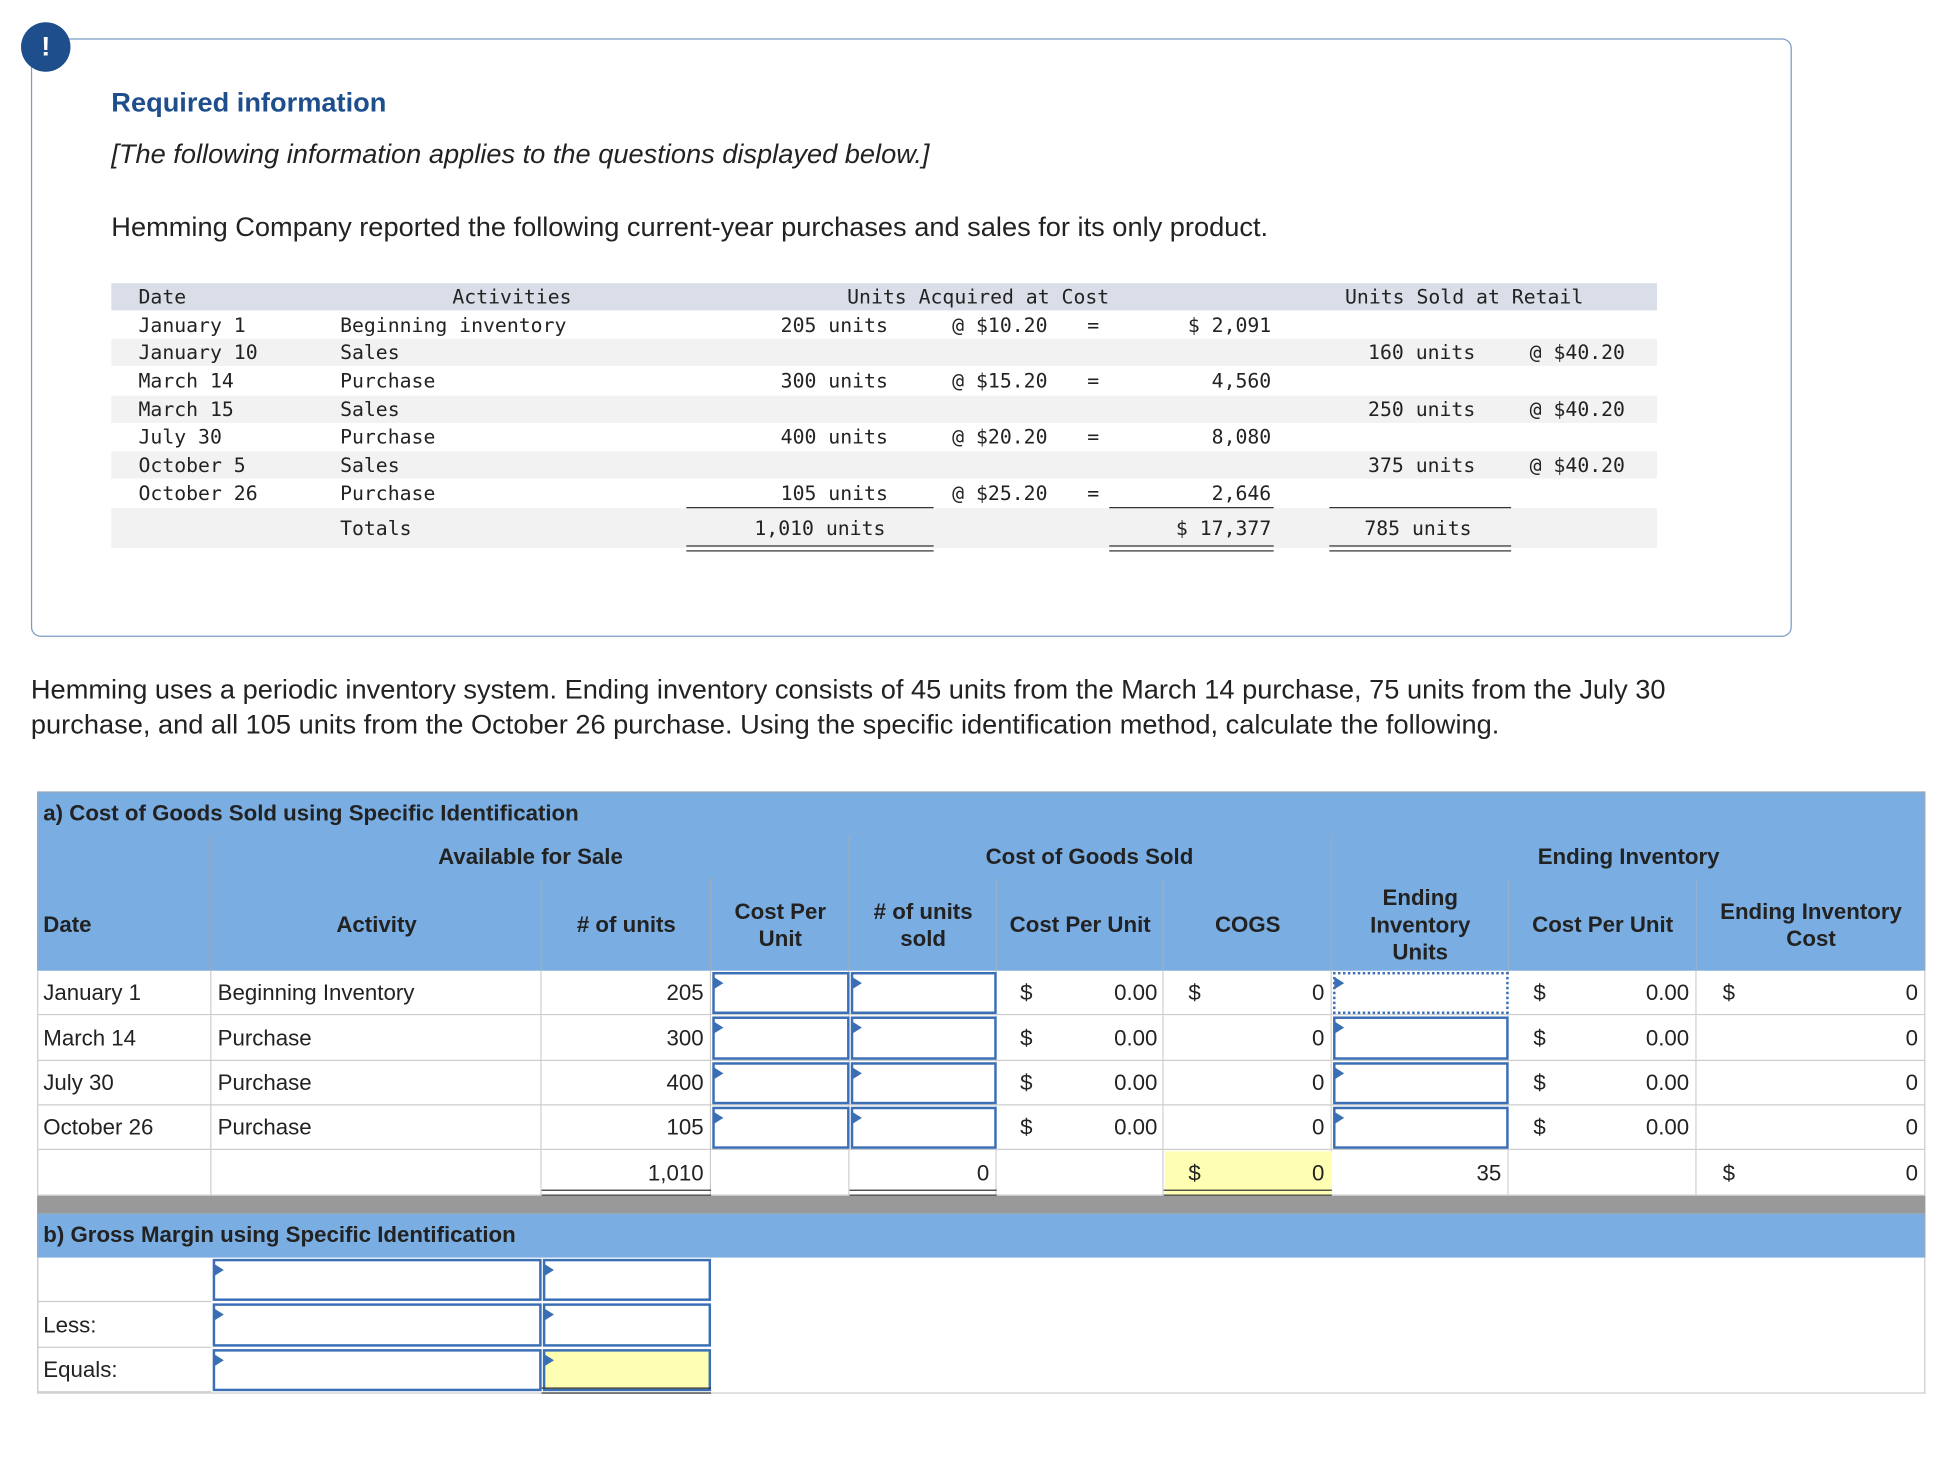 Image resolution: width=1939 pixels, height=1463 pixels. Describe the element at coordinates (192, 325) in the screenshot. I see `date: January 1` at that location.